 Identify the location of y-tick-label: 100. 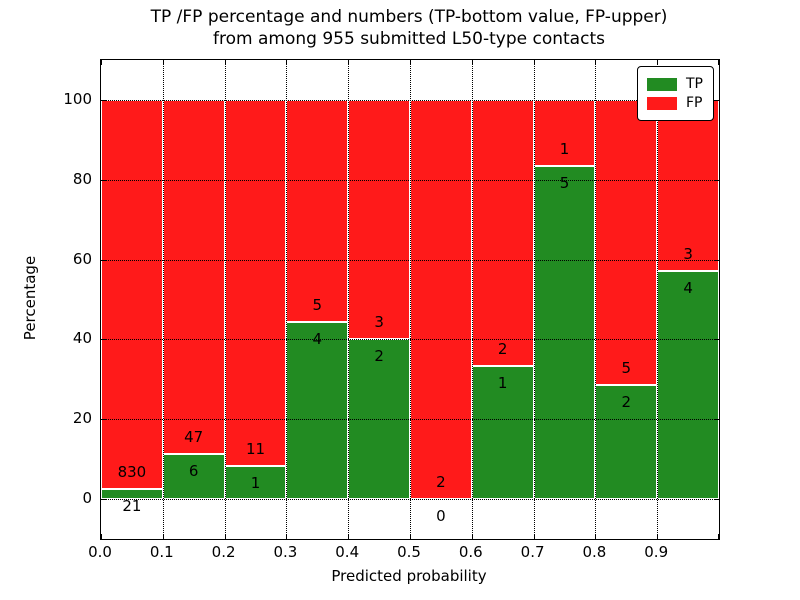
(77, 98).